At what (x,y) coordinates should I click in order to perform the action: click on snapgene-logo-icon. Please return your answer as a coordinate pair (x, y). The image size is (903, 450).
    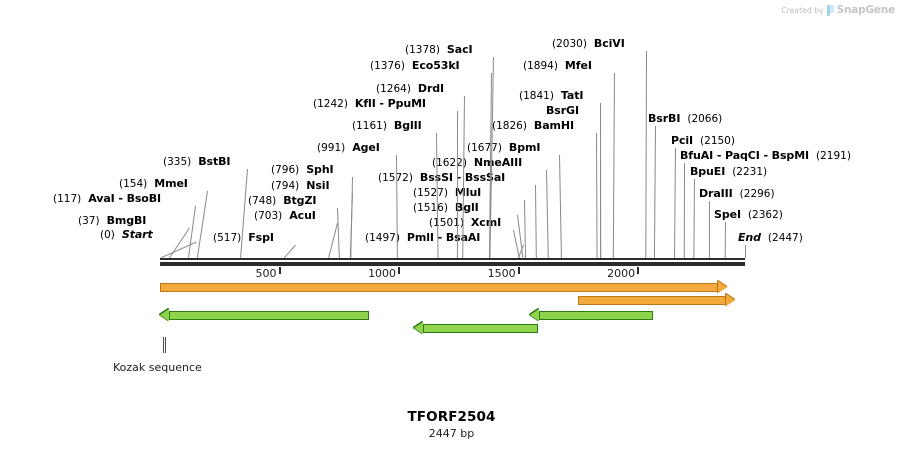
    Looking at the image, I should click on (830, 10).